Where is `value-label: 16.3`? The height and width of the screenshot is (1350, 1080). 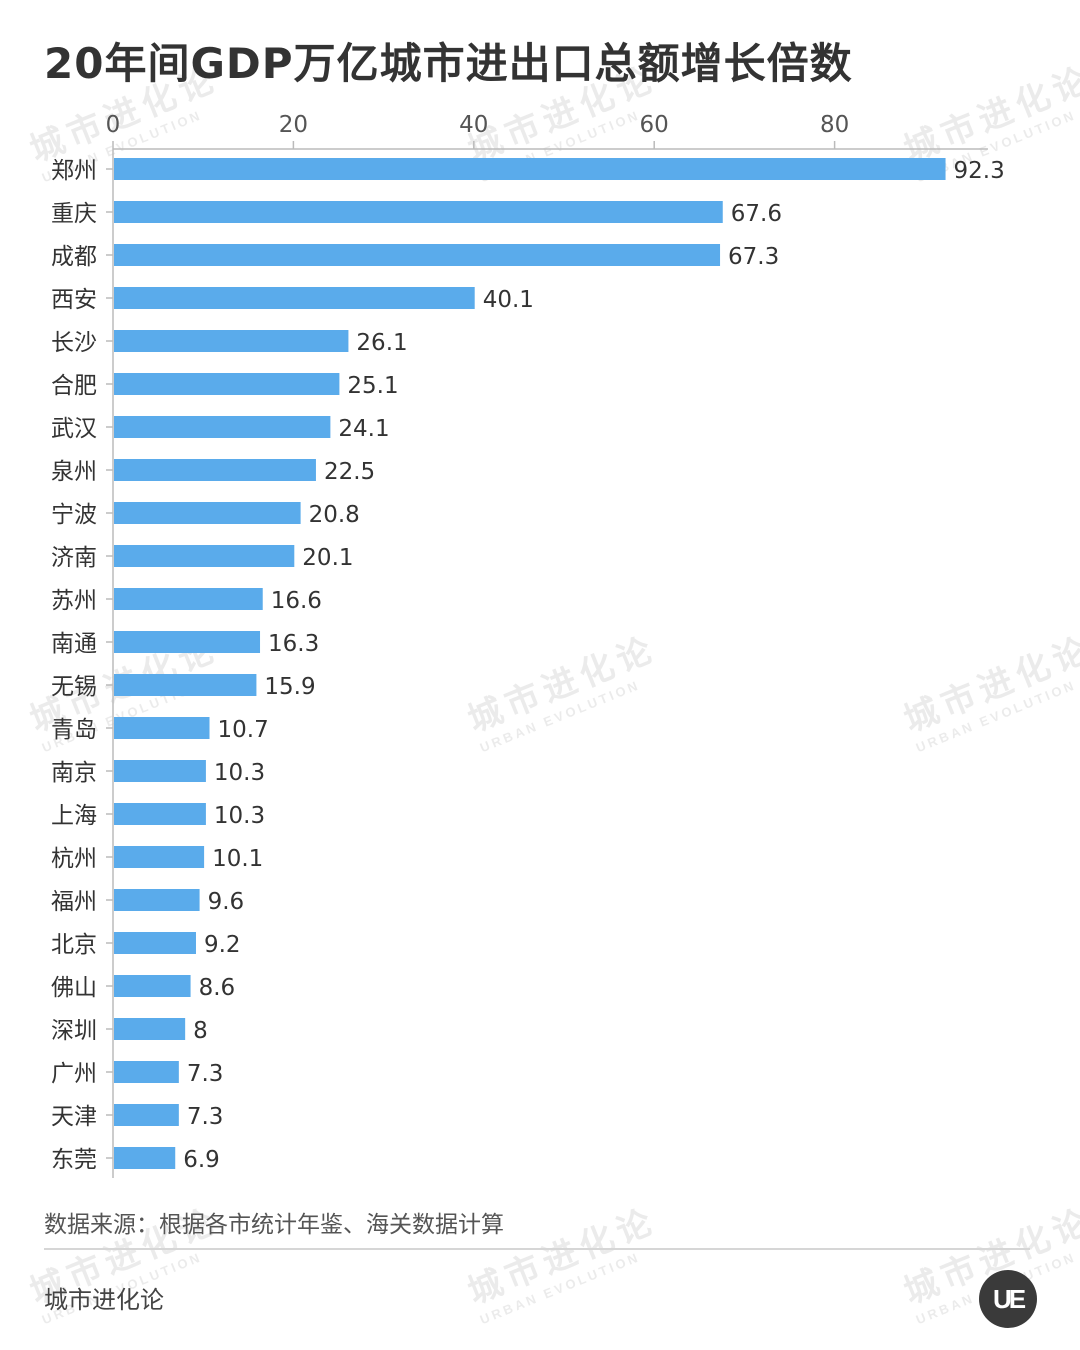 value-label: 16.3 is located at coordinates (293, 644).